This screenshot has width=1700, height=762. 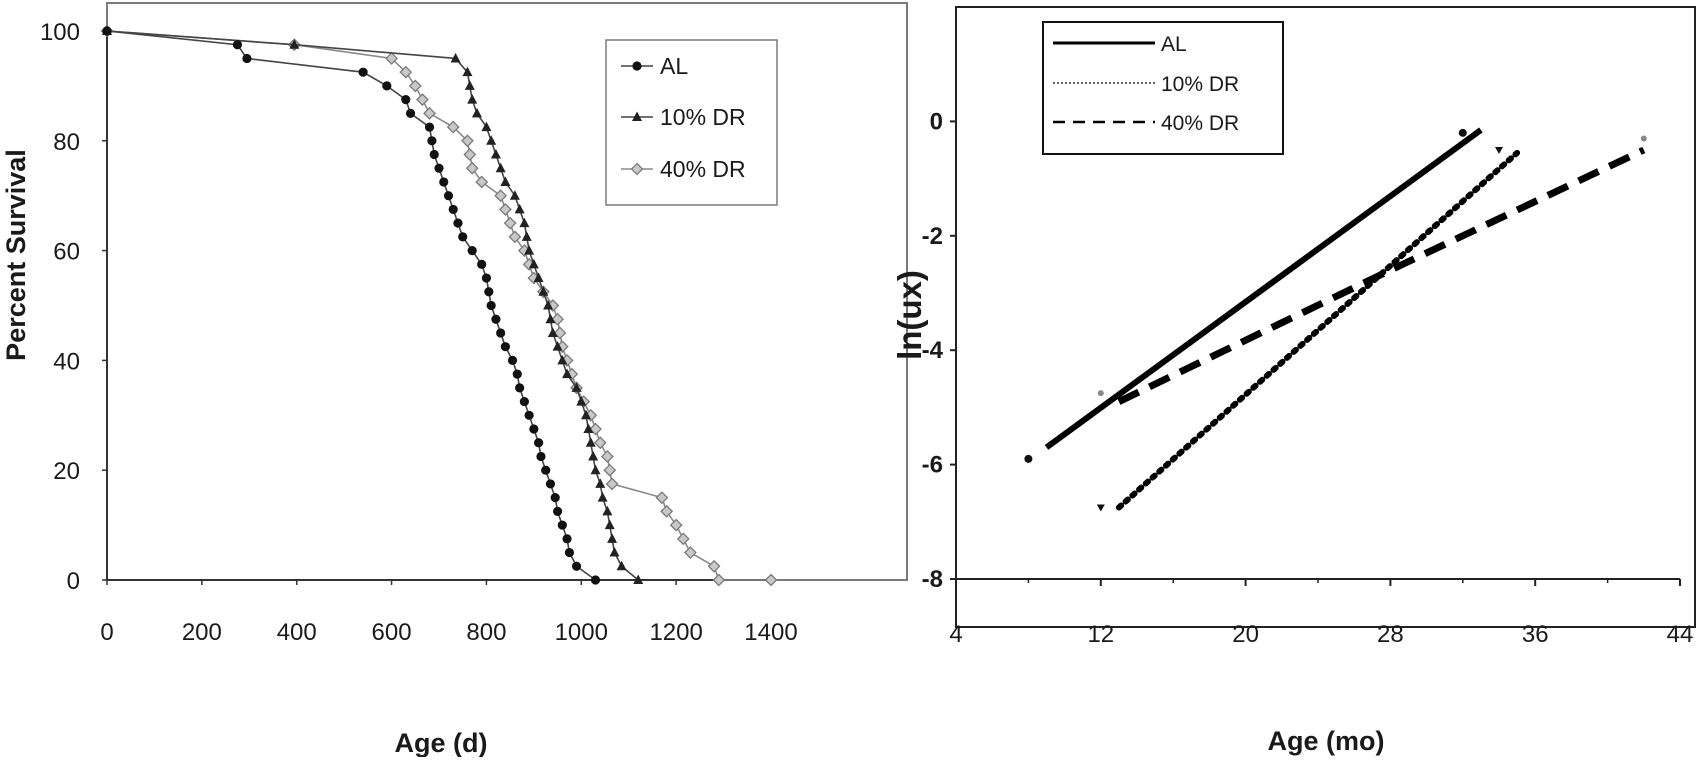 What do you see at coordinates (932, 236) in the screenshot?
I see `y-tick-label: -2` at bounding box center [932, 236].